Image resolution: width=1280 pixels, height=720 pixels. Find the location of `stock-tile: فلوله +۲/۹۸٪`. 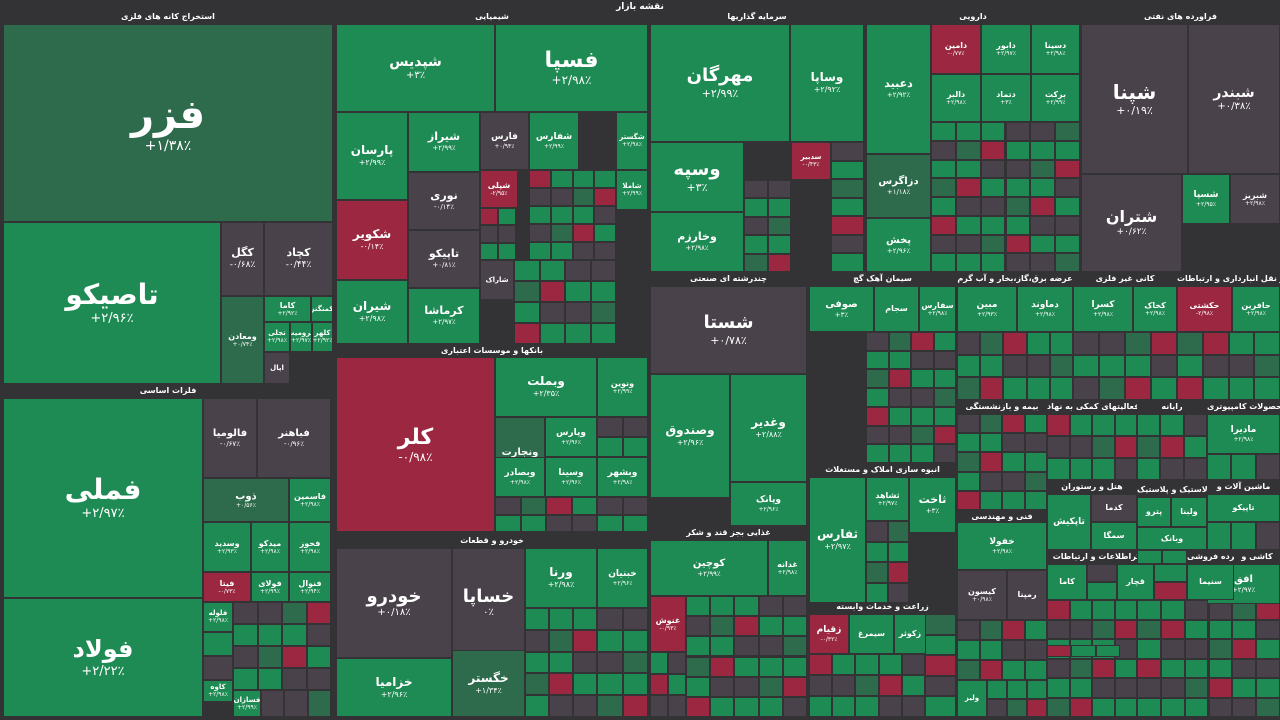

stock-tile: فلوله +۲/۹۸٪ is located at coordinates (218, 617).